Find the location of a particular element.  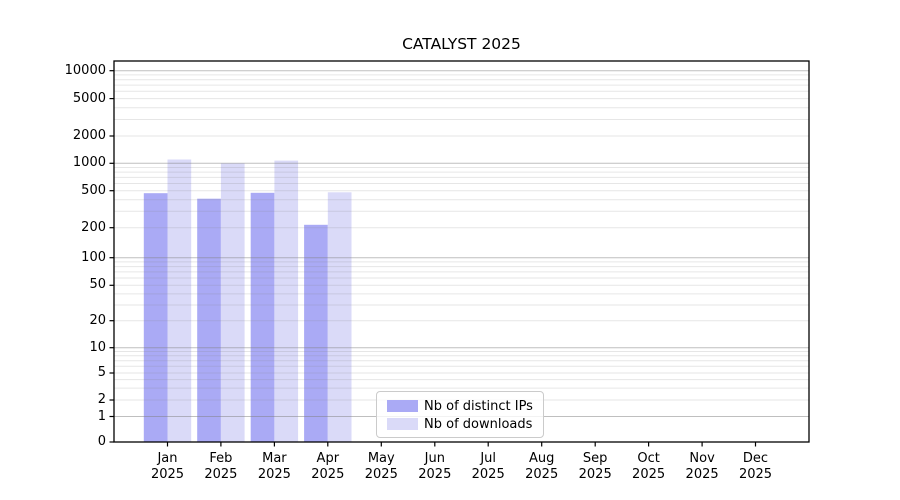

month-label: Dec is located at coordinates (755, 458).